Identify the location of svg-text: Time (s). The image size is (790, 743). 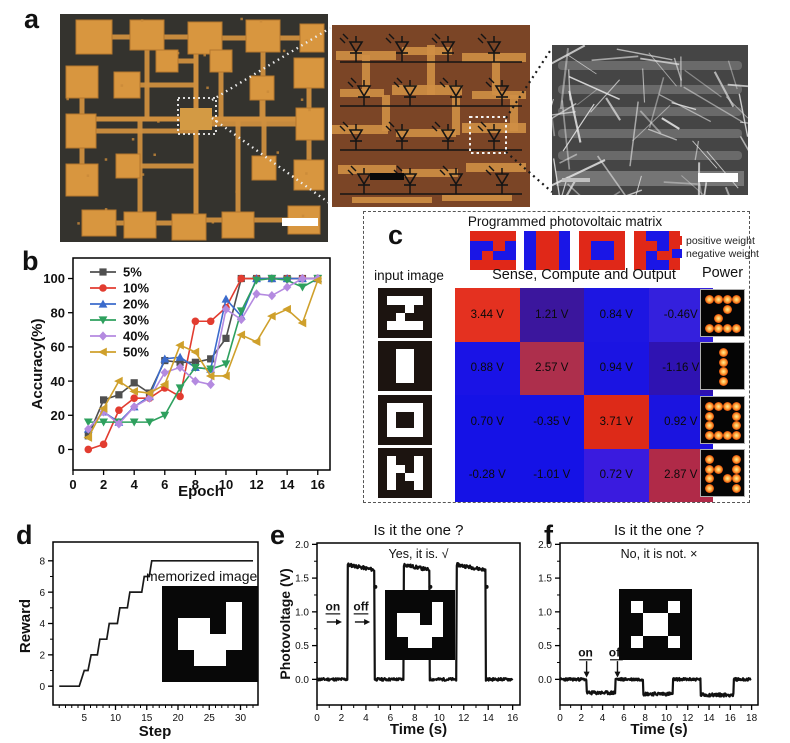
(418, 729).